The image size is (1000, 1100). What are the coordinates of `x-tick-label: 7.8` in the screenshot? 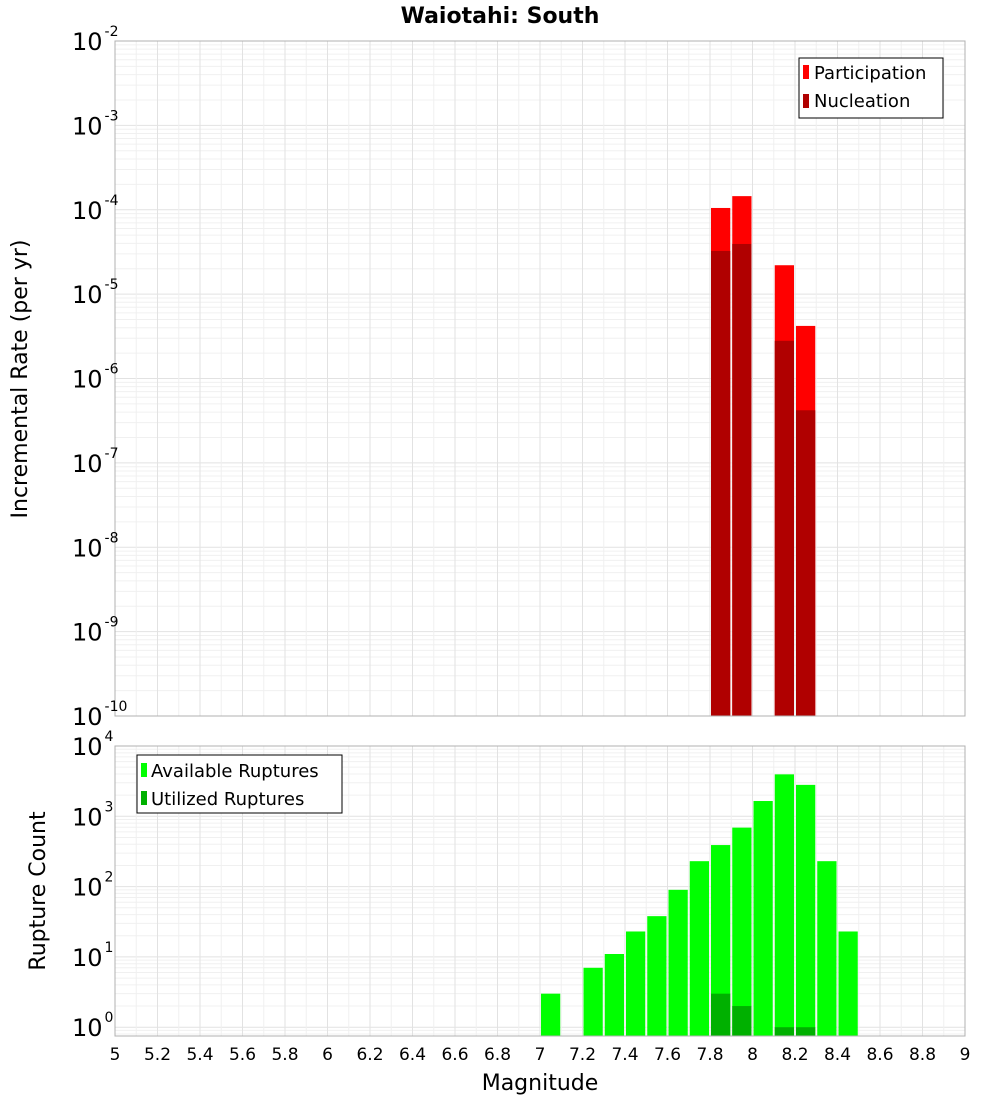 It's located at (709, 1055).